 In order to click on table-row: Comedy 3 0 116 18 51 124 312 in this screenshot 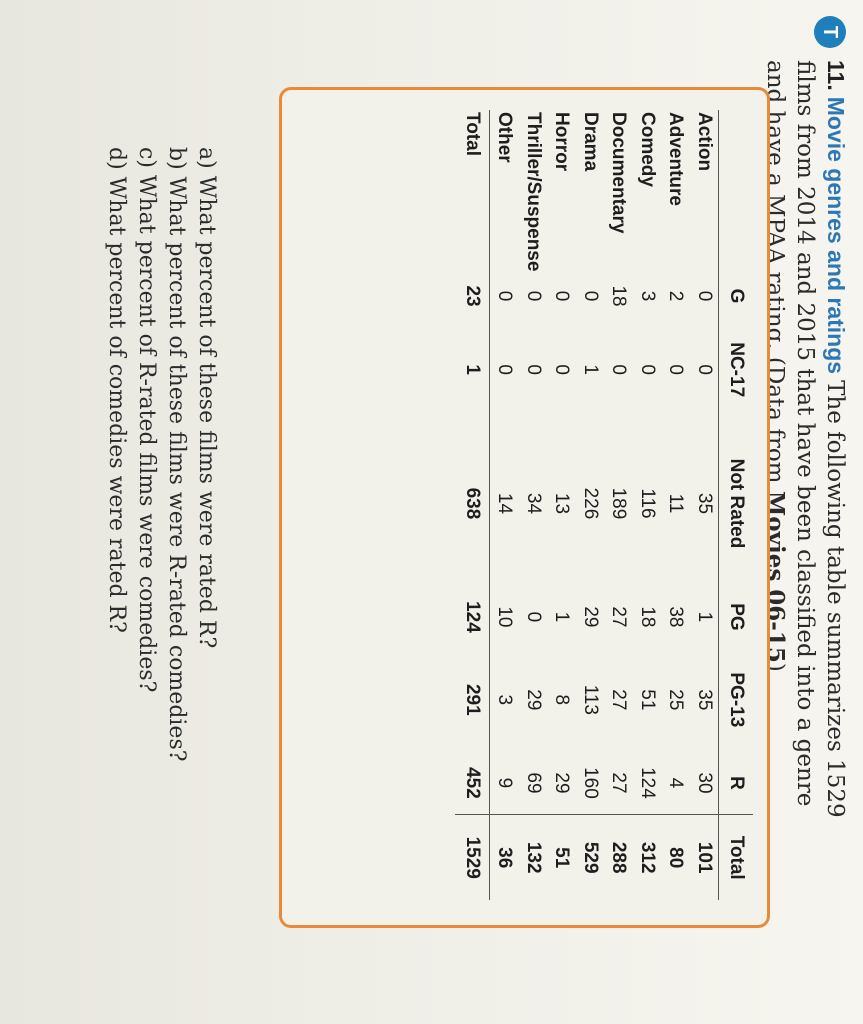, I will do `click(646, 505)`.